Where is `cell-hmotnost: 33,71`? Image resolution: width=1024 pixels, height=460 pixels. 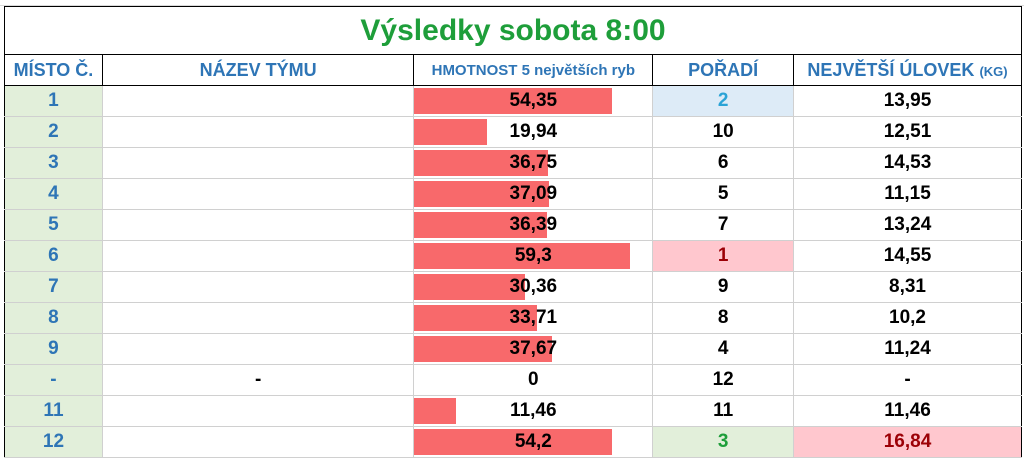 cell-hmotnost: 33,71 is located at coordinates (533, 318).